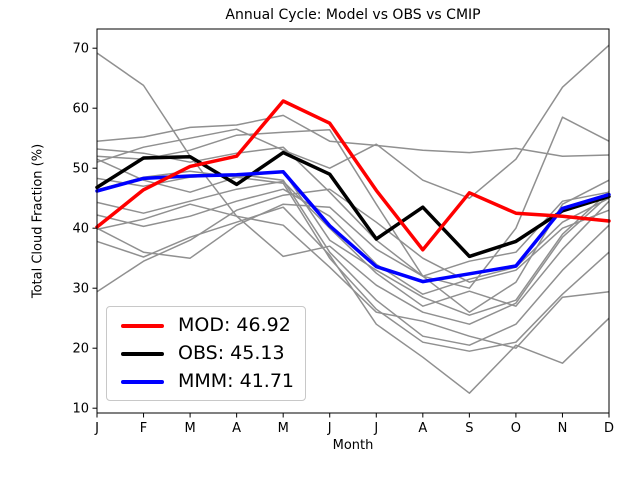 Image resolution: width=640 pixels, height=480 pixels. I want to click on y-tick-label: 70, so click(80, 49).